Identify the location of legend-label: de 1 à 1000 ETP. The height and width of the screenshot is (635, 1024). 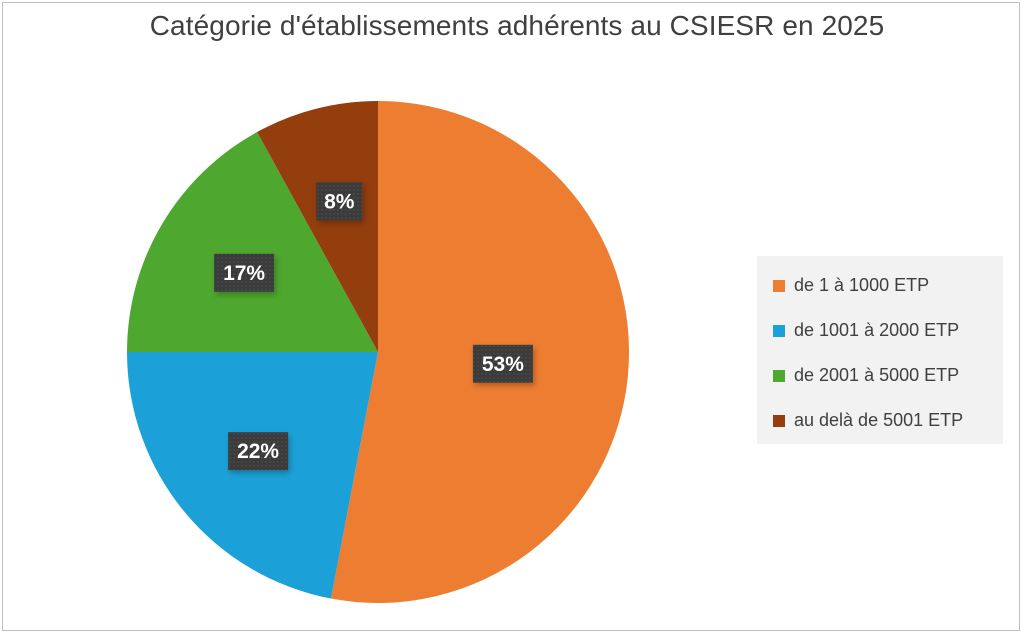
(862, 285).